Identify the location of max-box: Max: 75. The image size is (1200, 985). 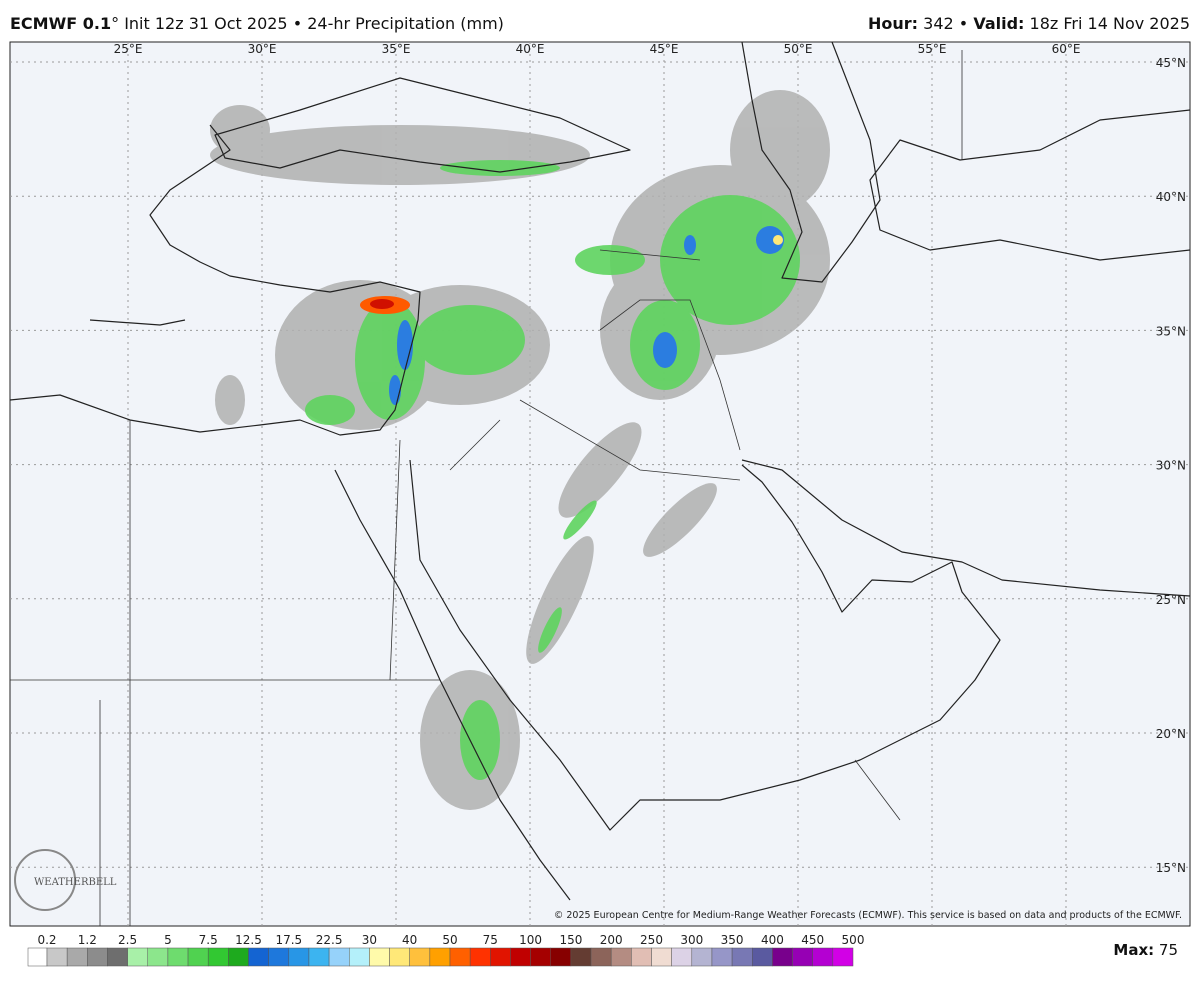
(1145, 950).